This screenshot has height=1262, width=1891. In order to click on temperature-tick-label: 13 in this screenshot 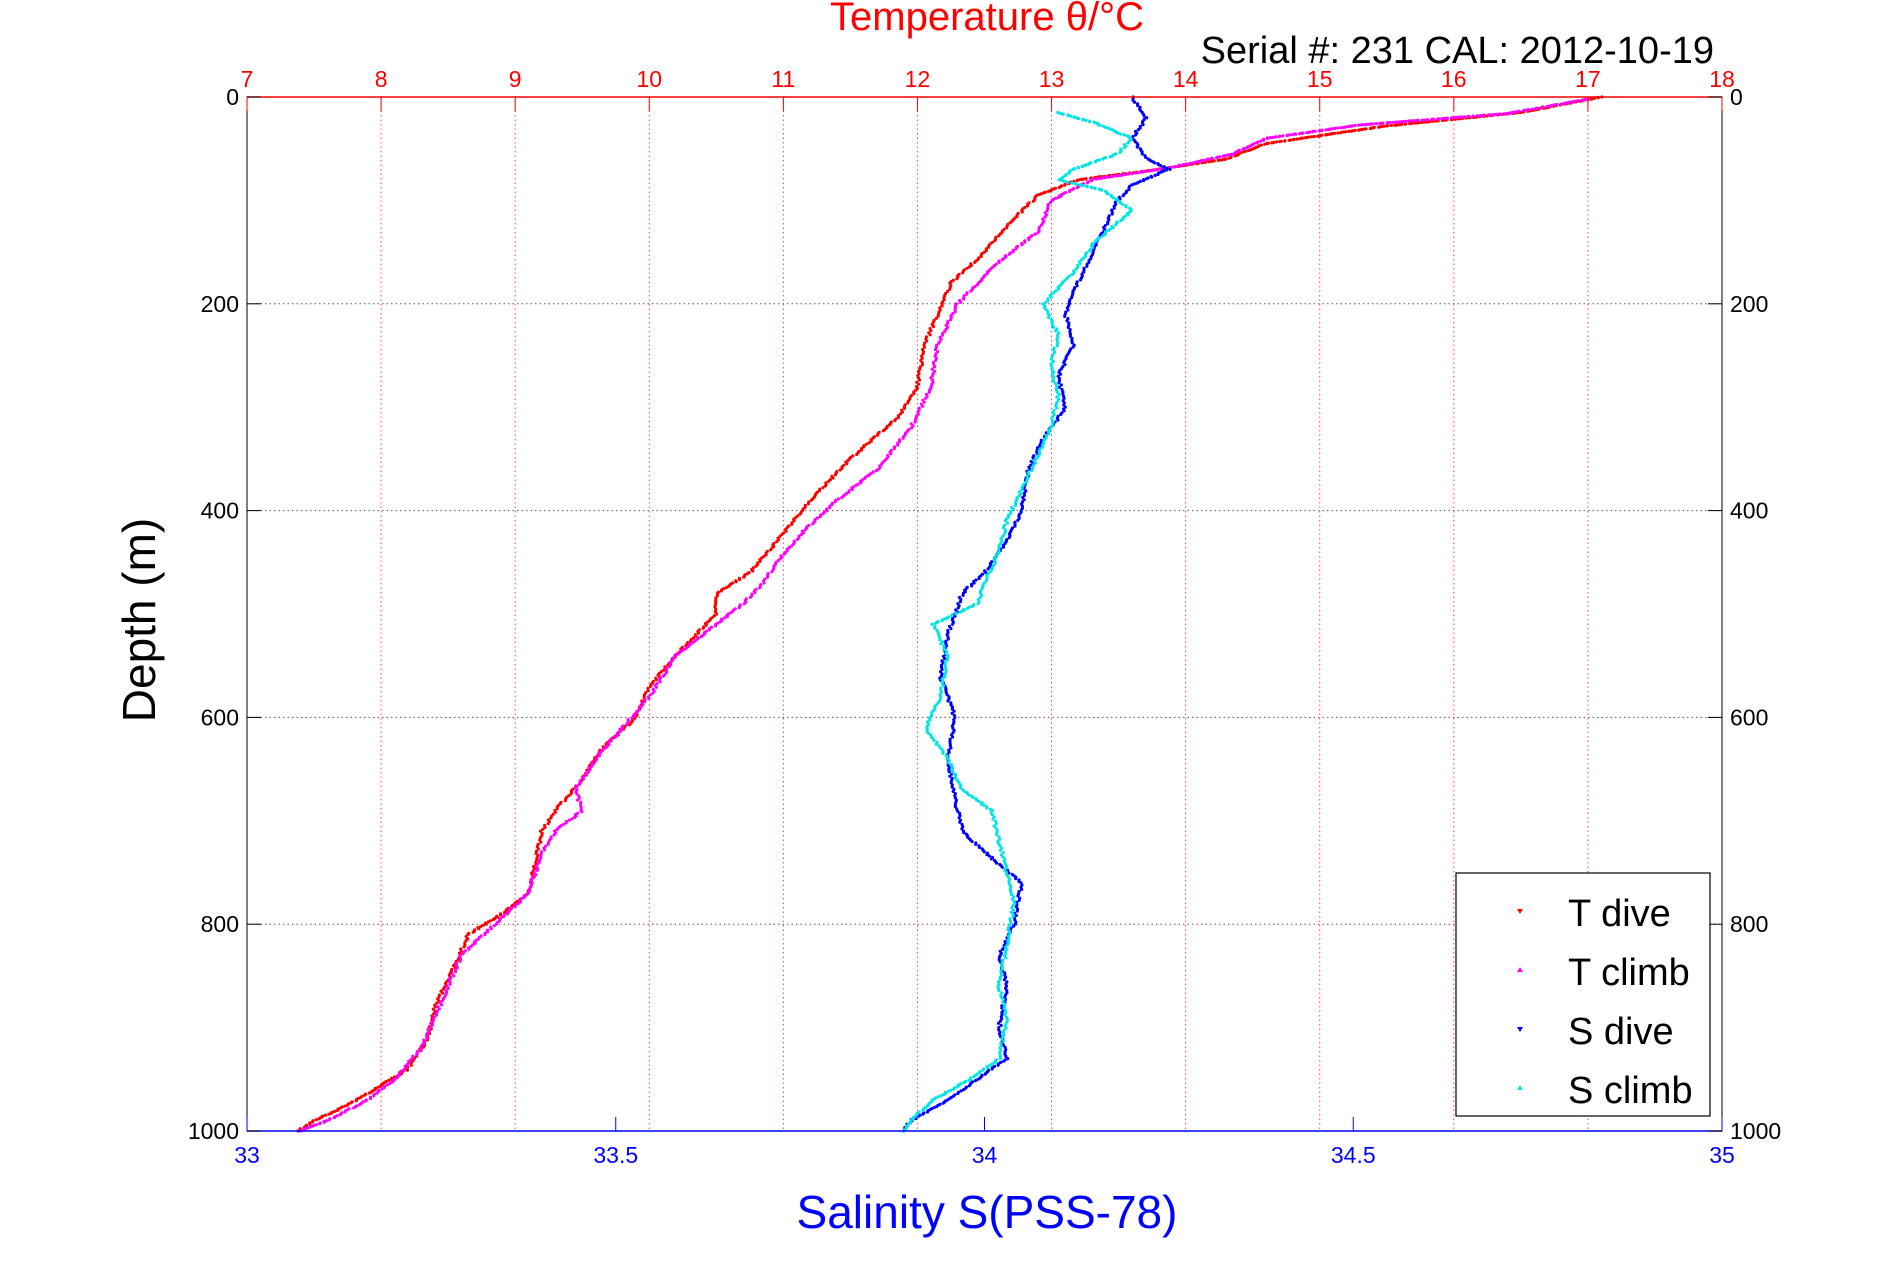, I will do `click(1052, 79)`.